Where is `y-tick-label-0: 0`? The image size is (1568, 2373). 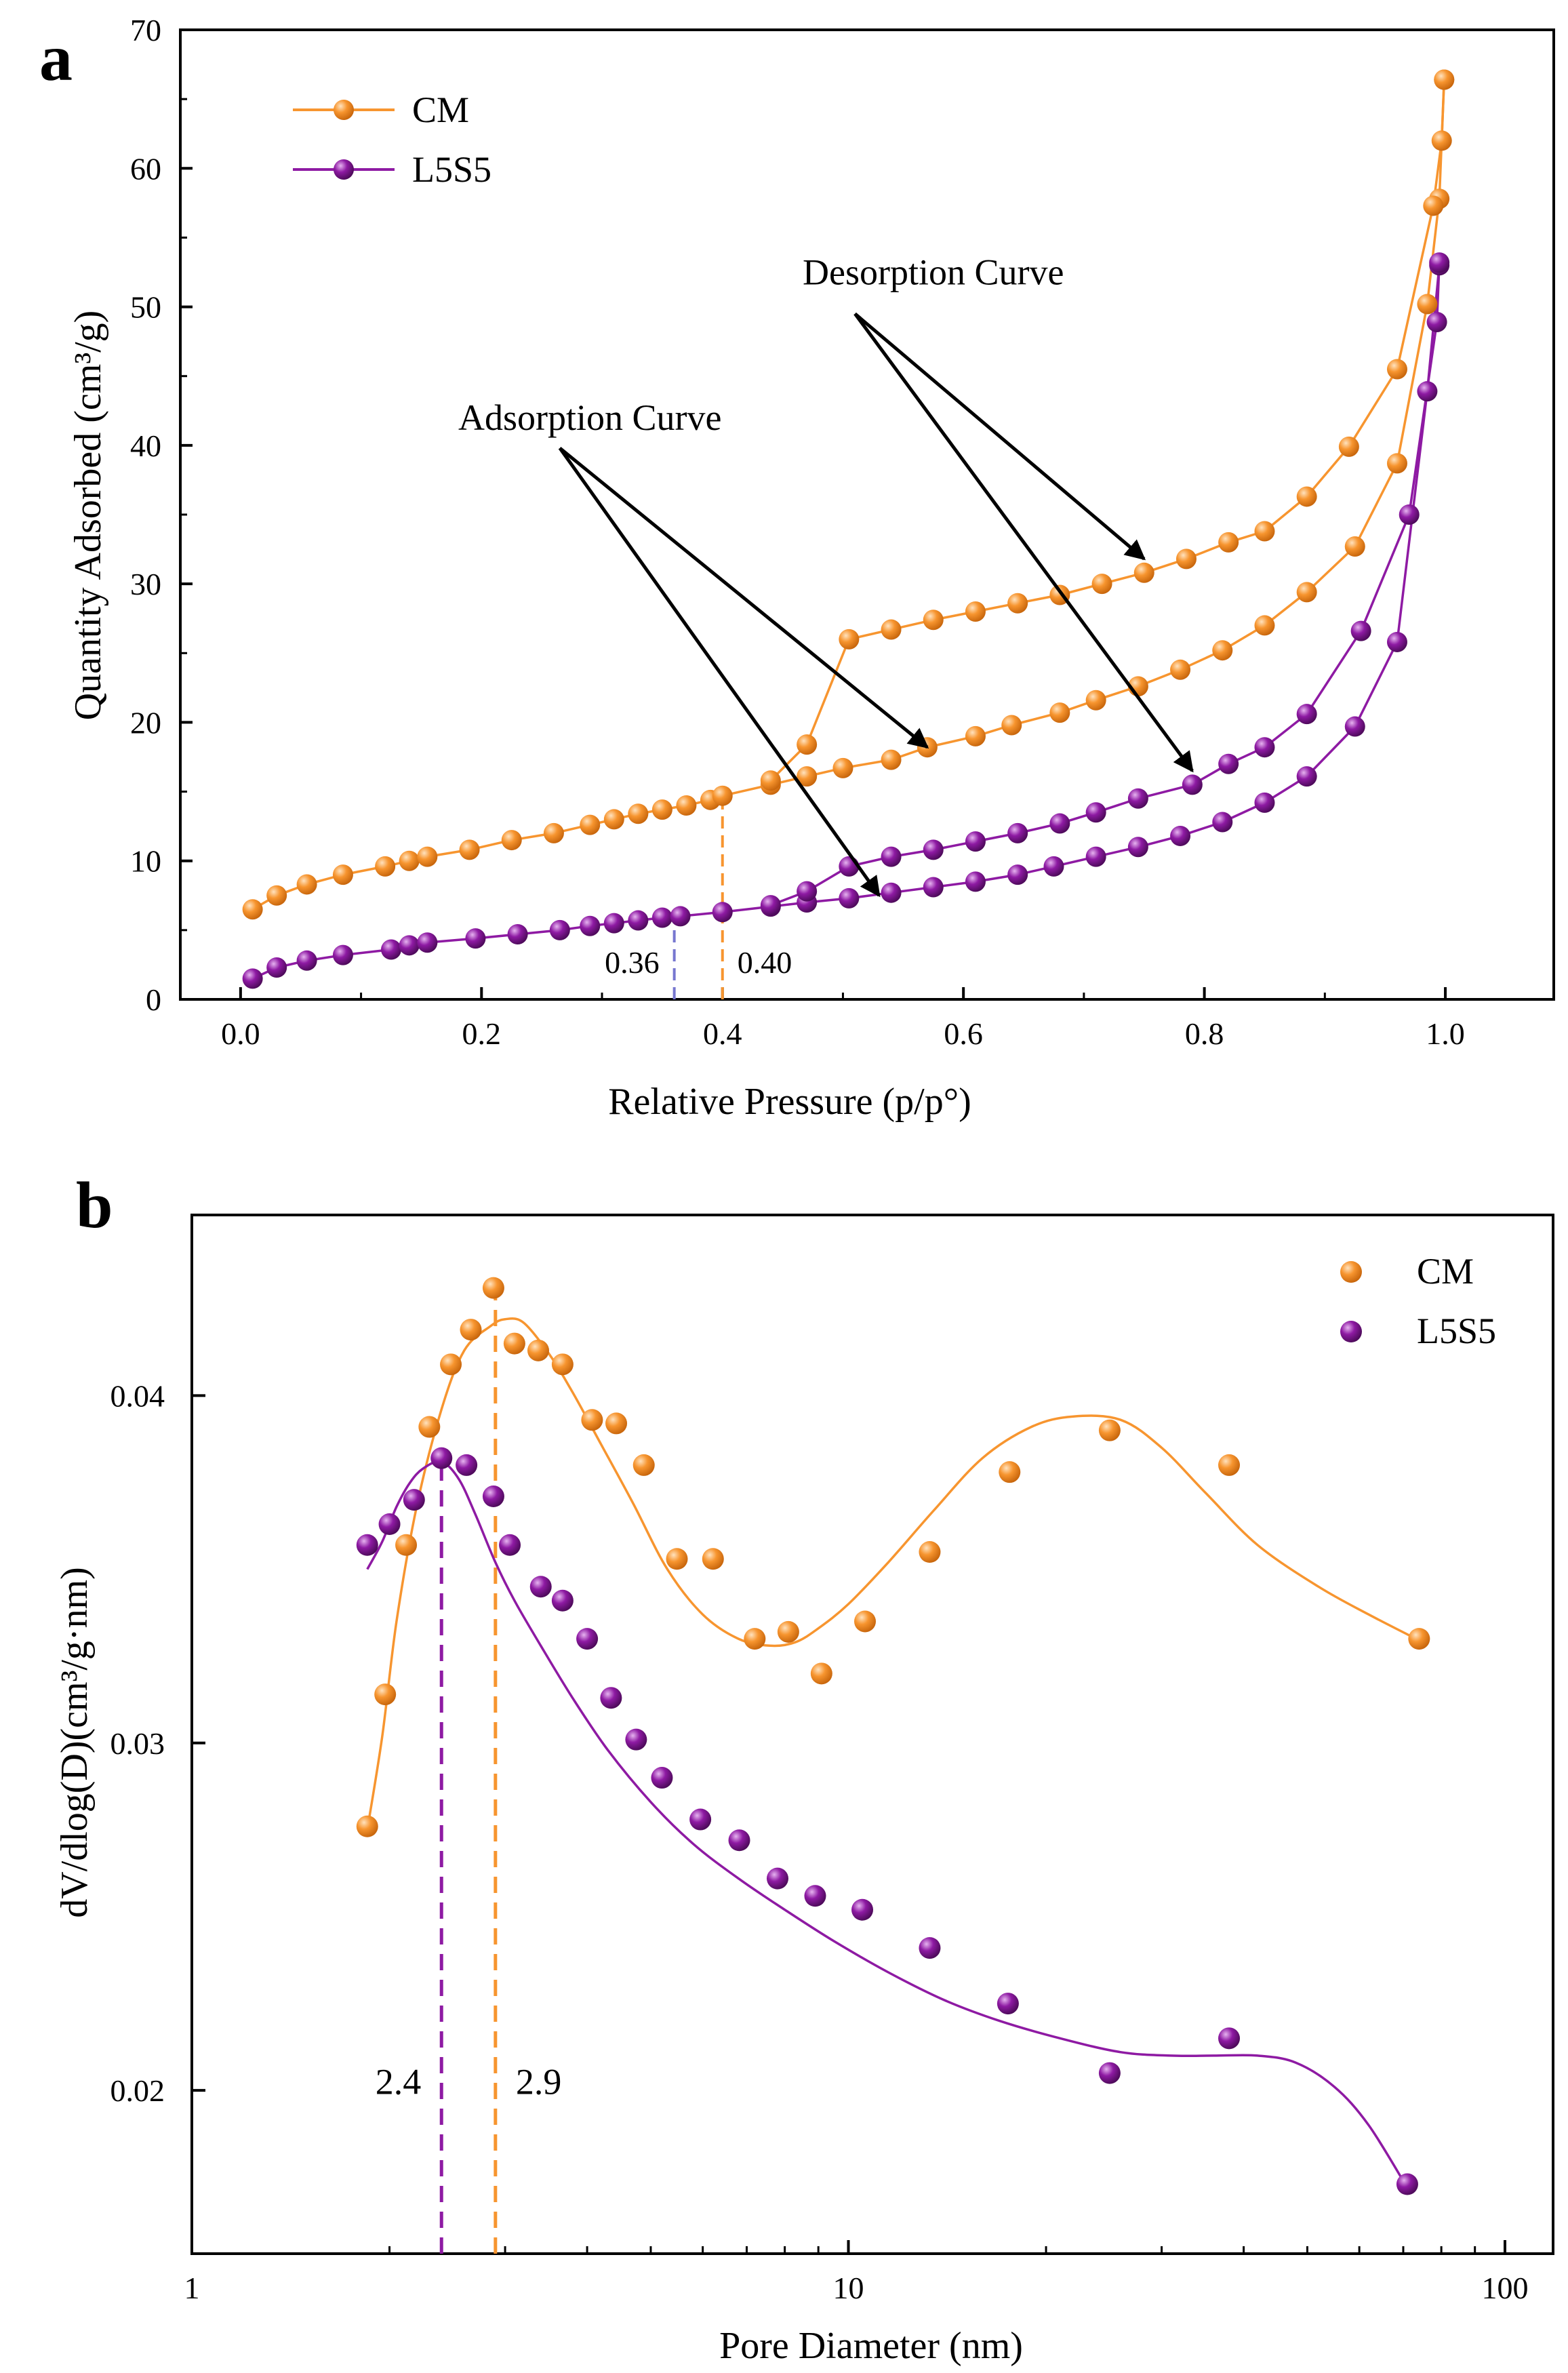
y-tick-label-0: 0 is located at coordinates (154, 999).